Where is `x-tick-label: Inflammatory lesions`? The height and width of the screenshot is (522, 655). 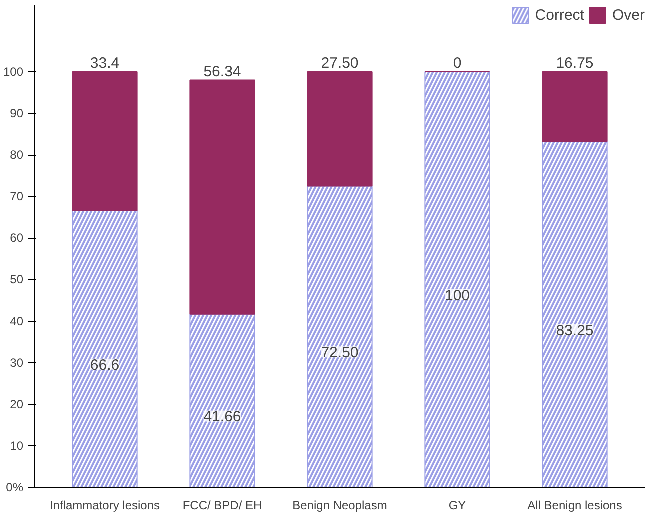 x-tick-label: Inflammatory lesions is located at coordinates (105, 505).